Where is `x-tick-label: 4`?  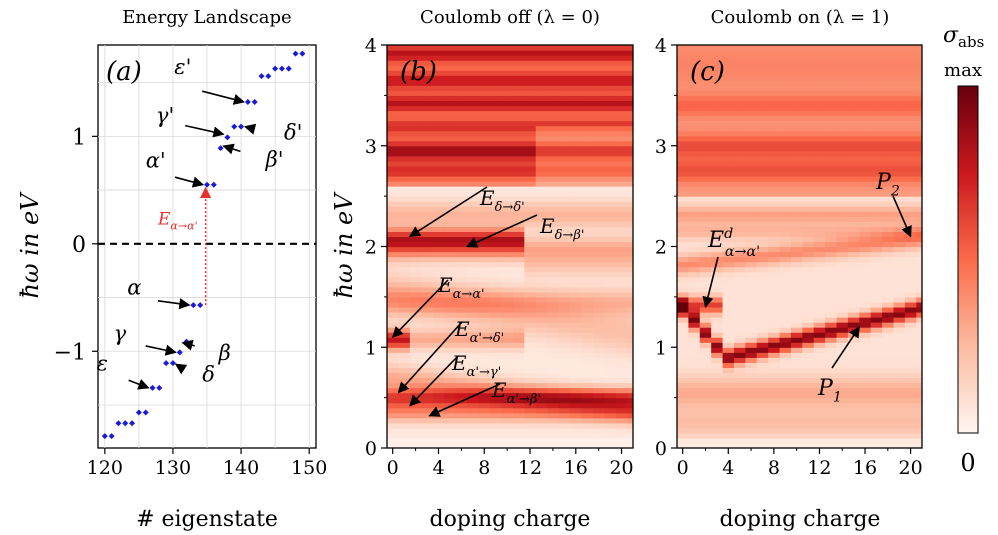 x-tick-label: 4 is located at coordinates (728, 468).